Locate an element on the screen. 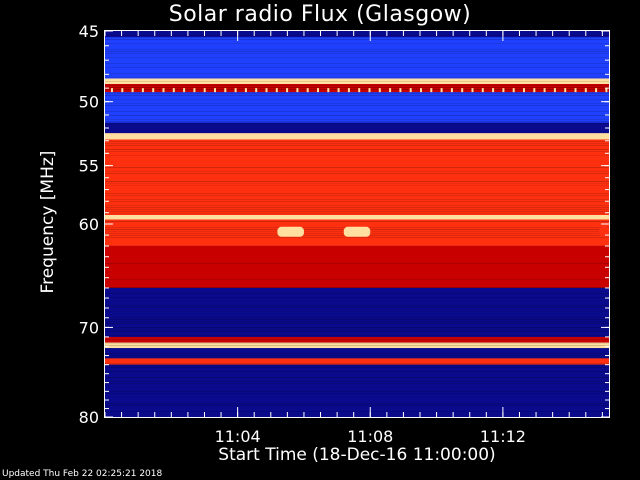  x-axis-label: Start Time (18-Dec-16 11:00:00) is located at coordinates (357, 455).